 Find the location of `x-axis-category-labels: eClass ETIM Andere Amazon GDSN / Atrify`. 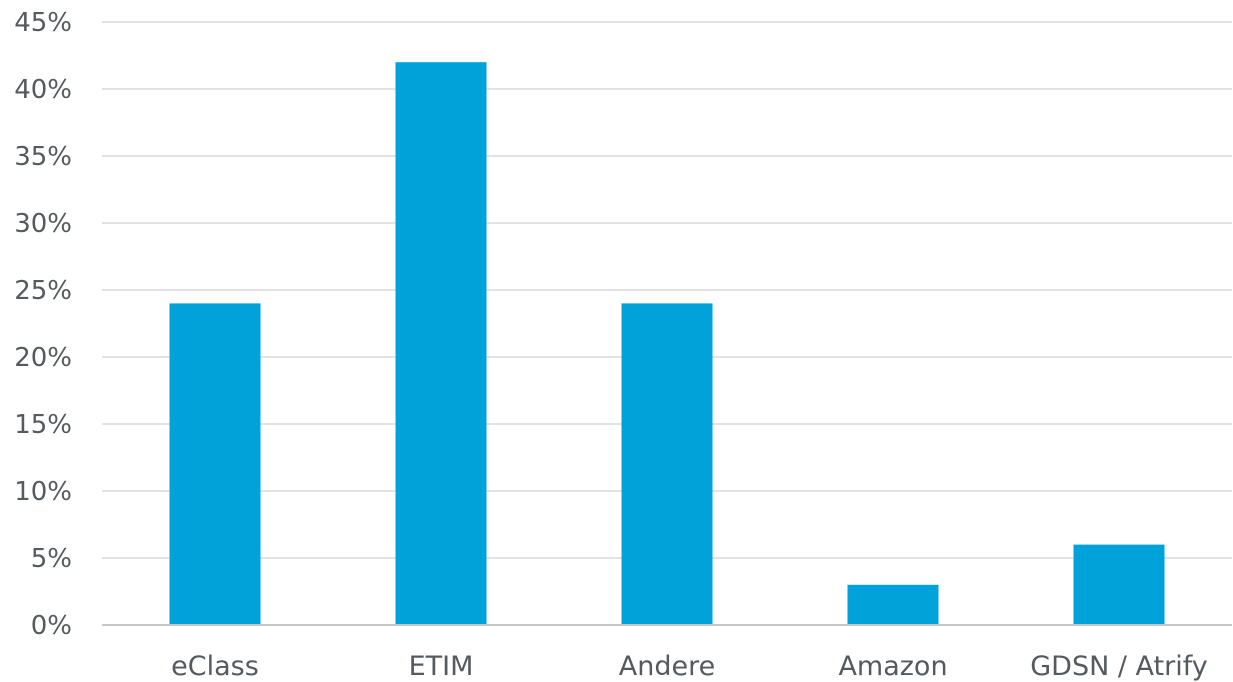

x-axis-category-labels: eClass ETIM Andere Amazon GDSN / Atrify is located at coordinates (689, 666).